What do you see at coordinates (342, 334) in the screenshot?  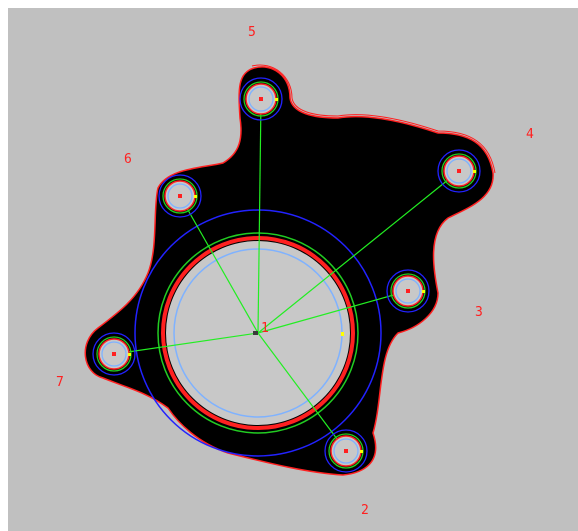 I see `yellow-marker` at bounding box center [342, 334].